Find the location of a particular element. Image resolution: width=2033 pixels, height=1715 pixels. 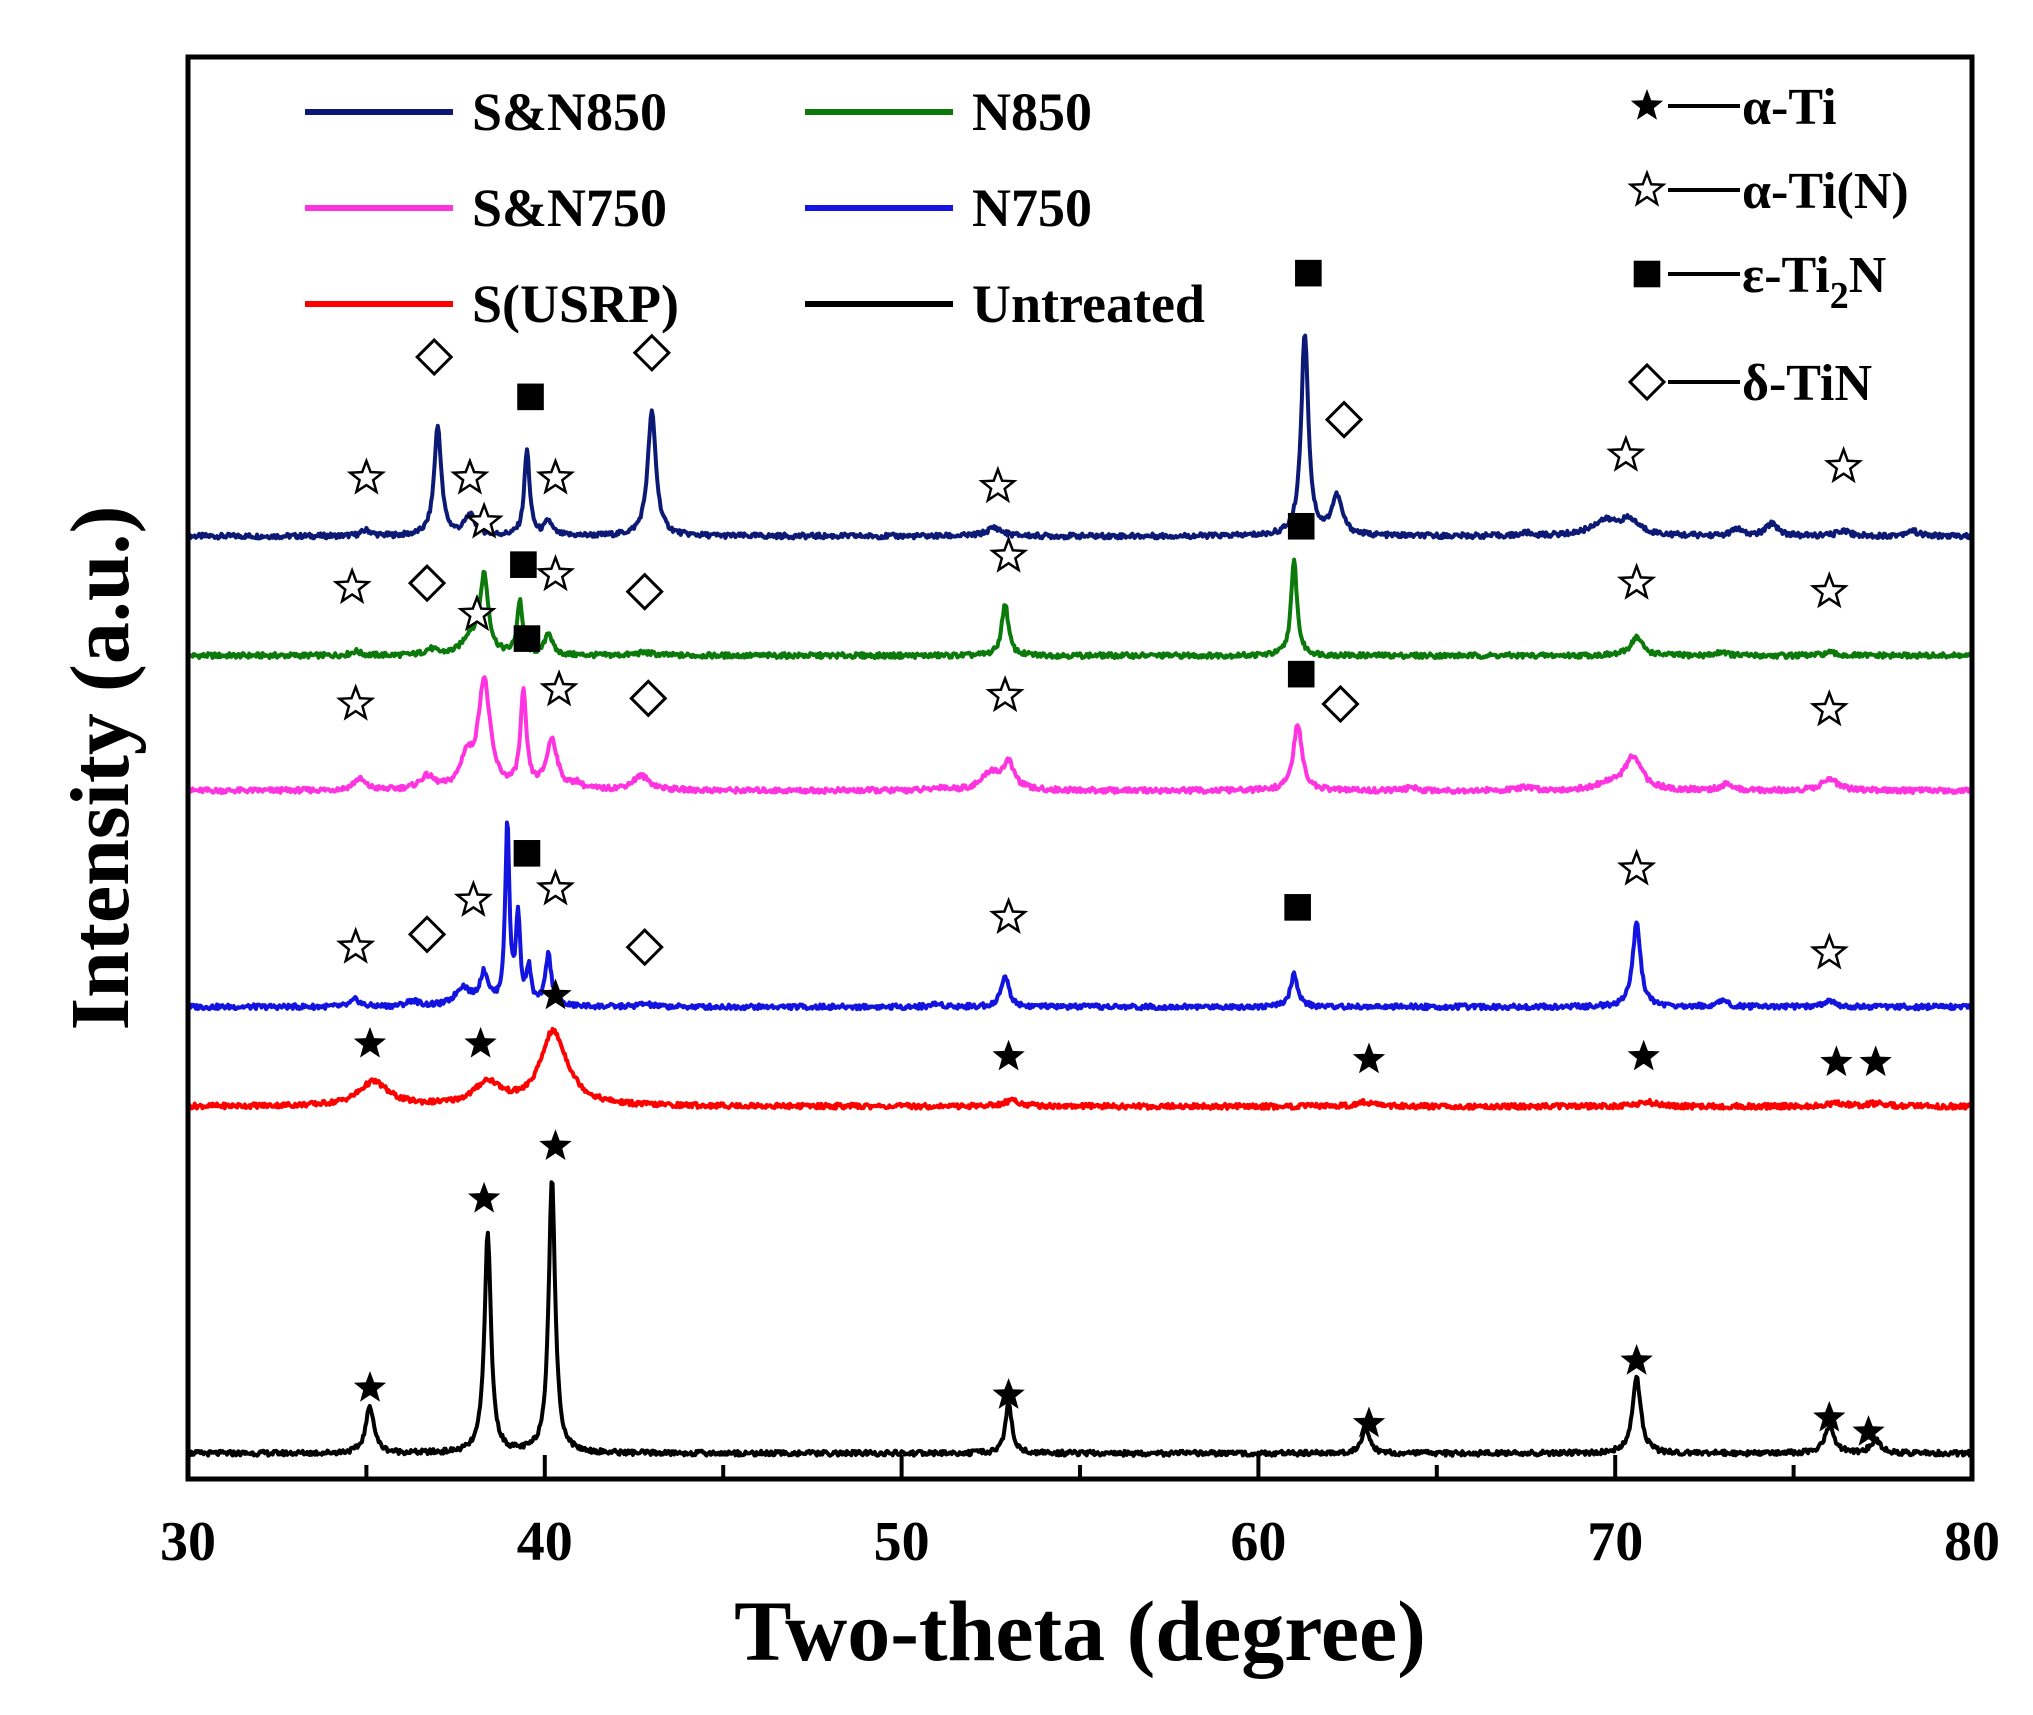

x-tick-label: 50 is located at coordinates (902, 1542).